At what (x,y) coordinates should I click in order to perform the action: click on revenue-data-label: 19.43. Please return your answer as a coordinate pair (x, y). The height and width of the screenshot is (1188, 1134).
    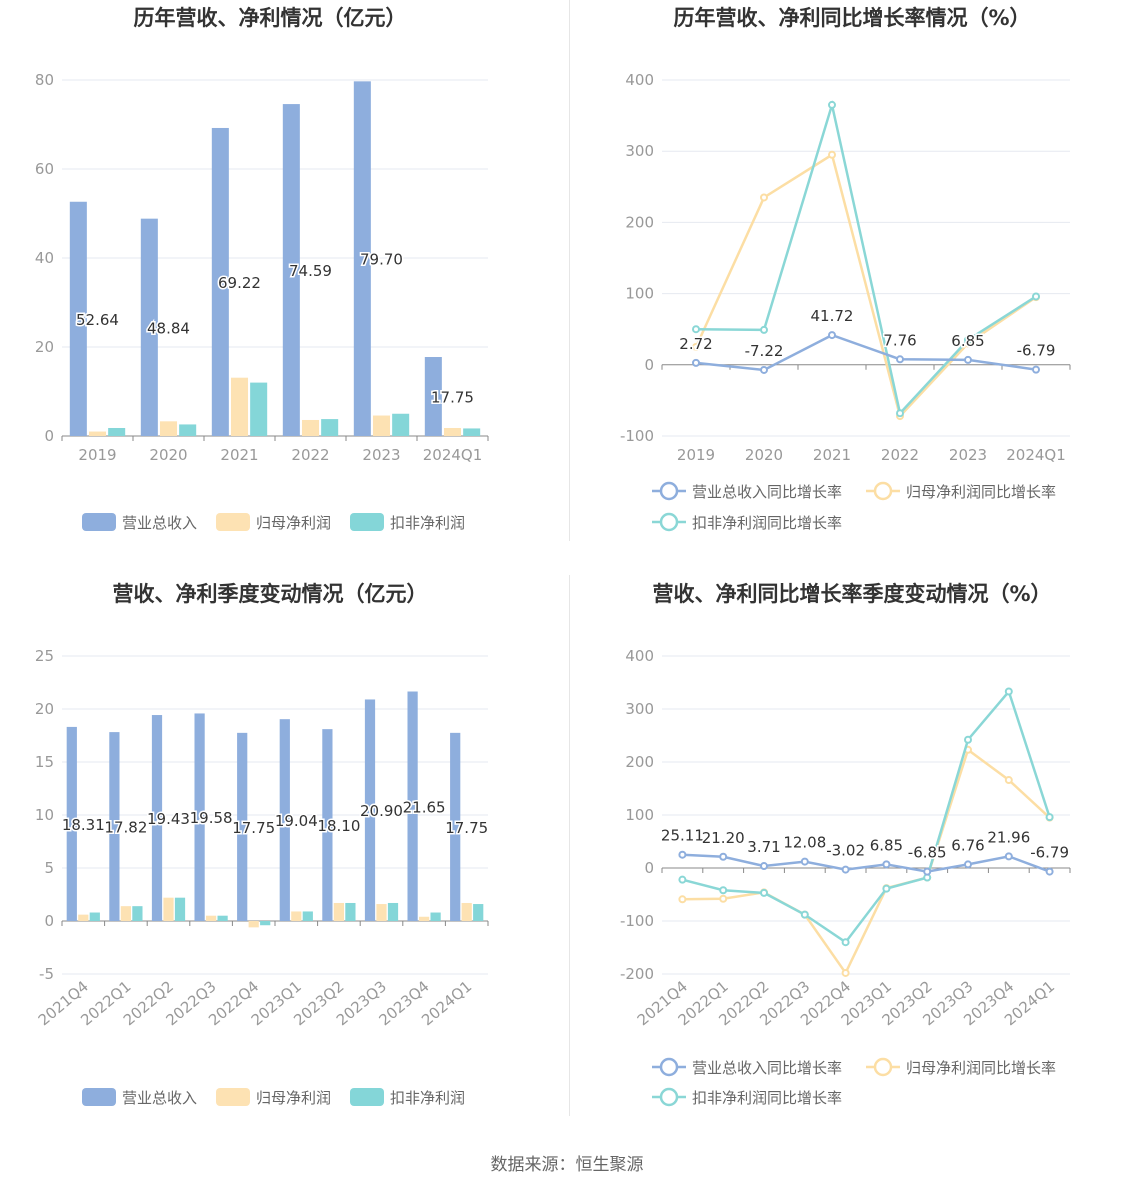
    Looking at the image, I should click on (168, 819).